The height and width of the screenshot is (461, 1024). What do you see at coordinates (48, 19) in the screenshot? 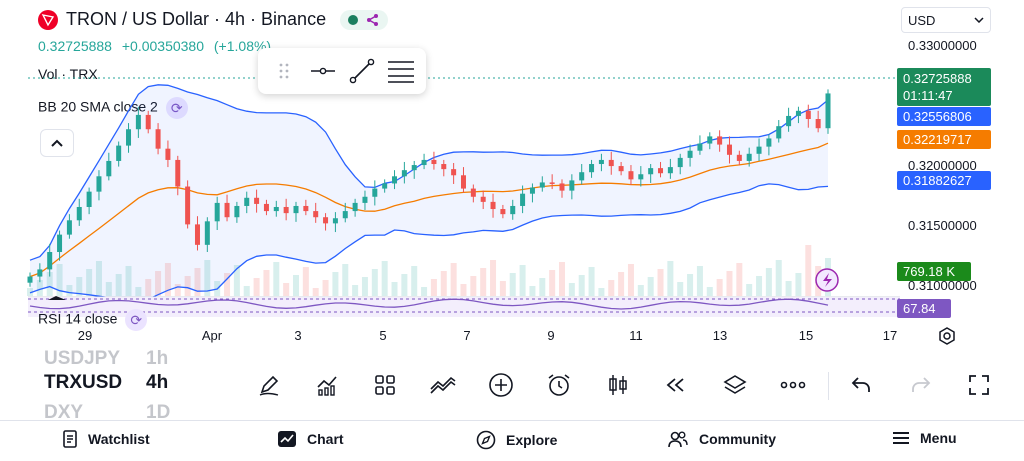
I see `tron-logo-icon` at bounding box center [48, 19].